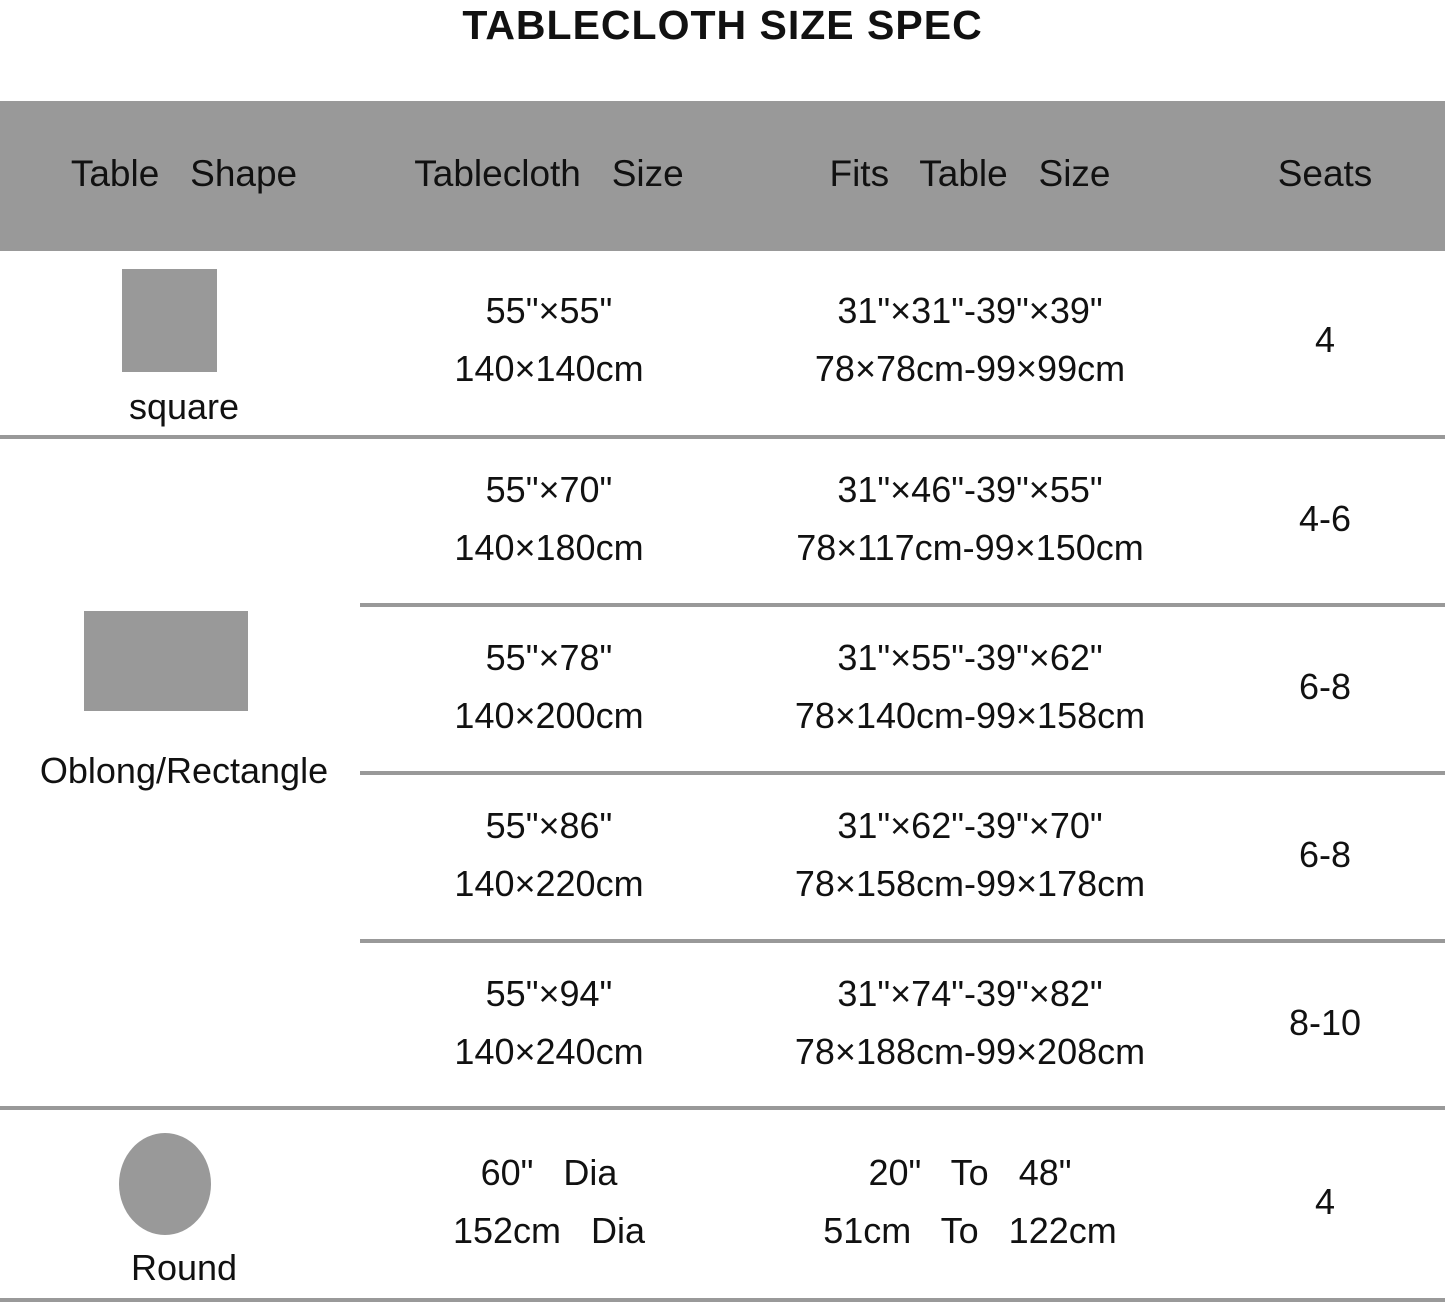 This screenshot has height=1306, width=1445. Describe the element at coordinates (549, 687) in the screenshot. I see `tablecloth-size-cell: 55"×78" 140×200cm` at that location.